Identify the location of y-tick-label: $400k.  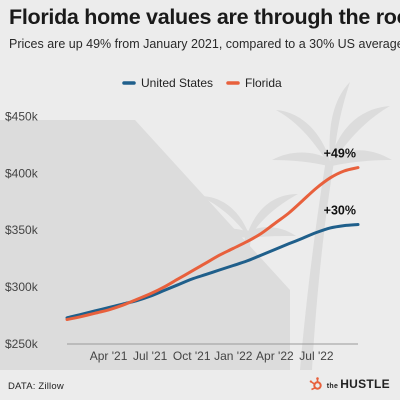
(22, 173).